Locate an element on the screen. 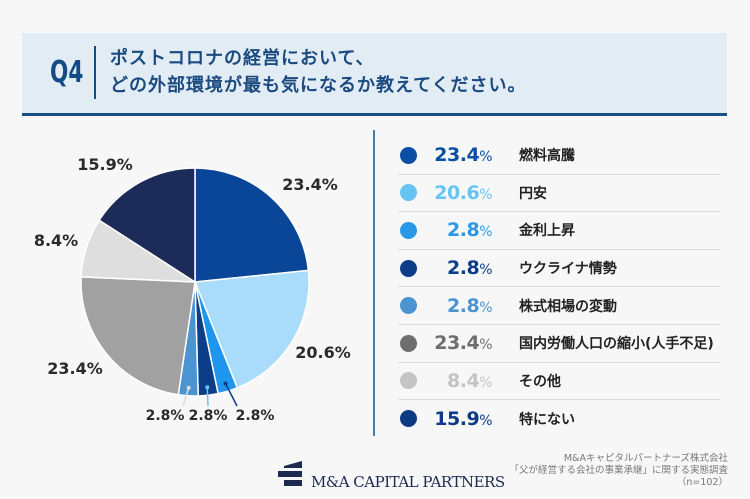 The height and width of the screenshot is (499, 750). question-title: ポストコロナの経営において、 どの外部環境が最も気になるか教えてください。 is located at coordinates (318, 72).